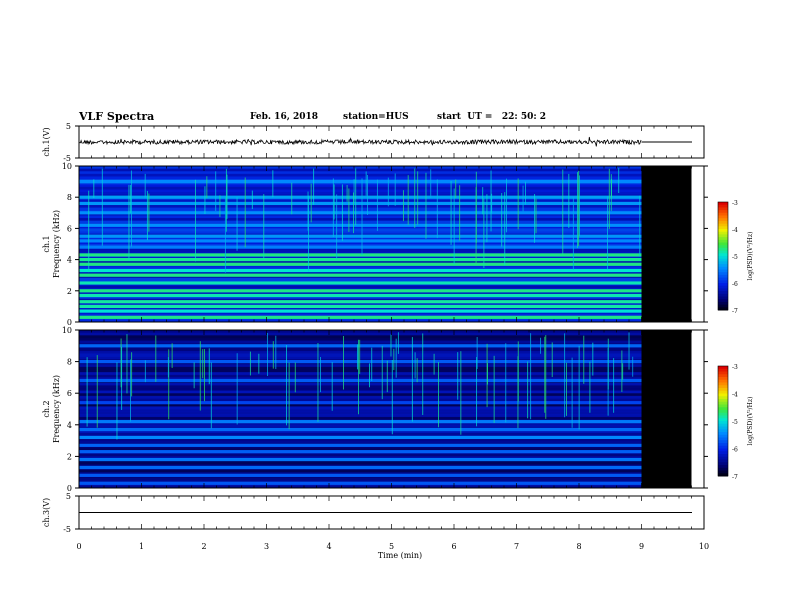 This screenshot has height=612, width=792. What do you see at coordinates (46, 141) in the screenshot?
I see `y-axis-label: ch.1(V)` at bounding box center [46, 141].